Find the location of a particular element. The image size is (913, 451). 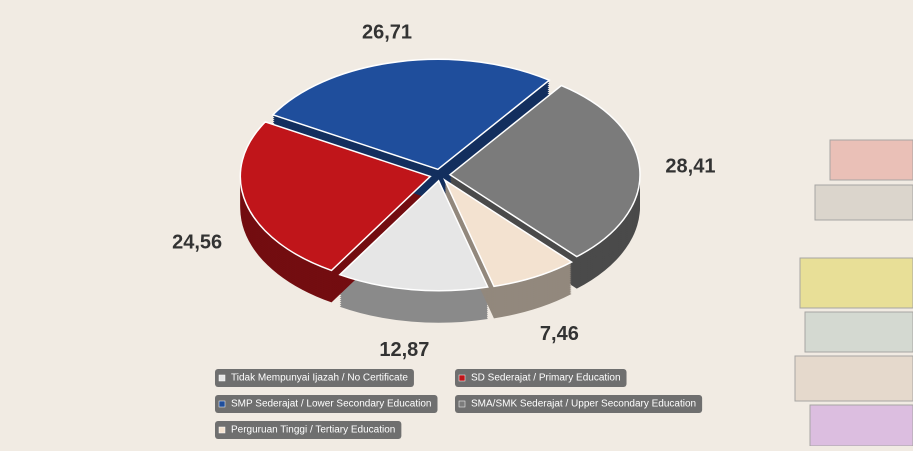

value-label: 26,71 is located at coordinates (387, 32).